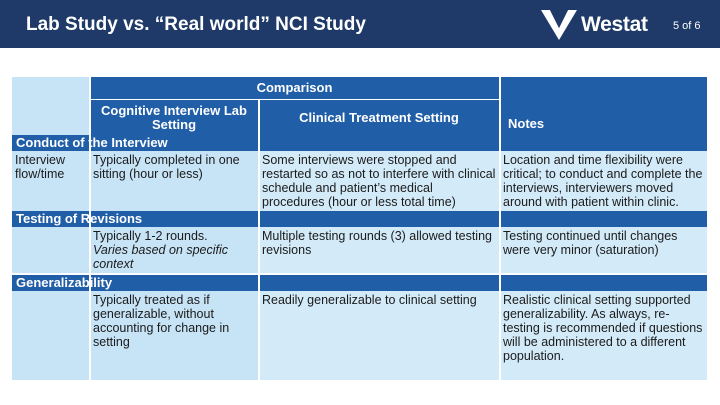  I want to click on section-conduct-title: Conduct of the Interview, so click(359, 143).